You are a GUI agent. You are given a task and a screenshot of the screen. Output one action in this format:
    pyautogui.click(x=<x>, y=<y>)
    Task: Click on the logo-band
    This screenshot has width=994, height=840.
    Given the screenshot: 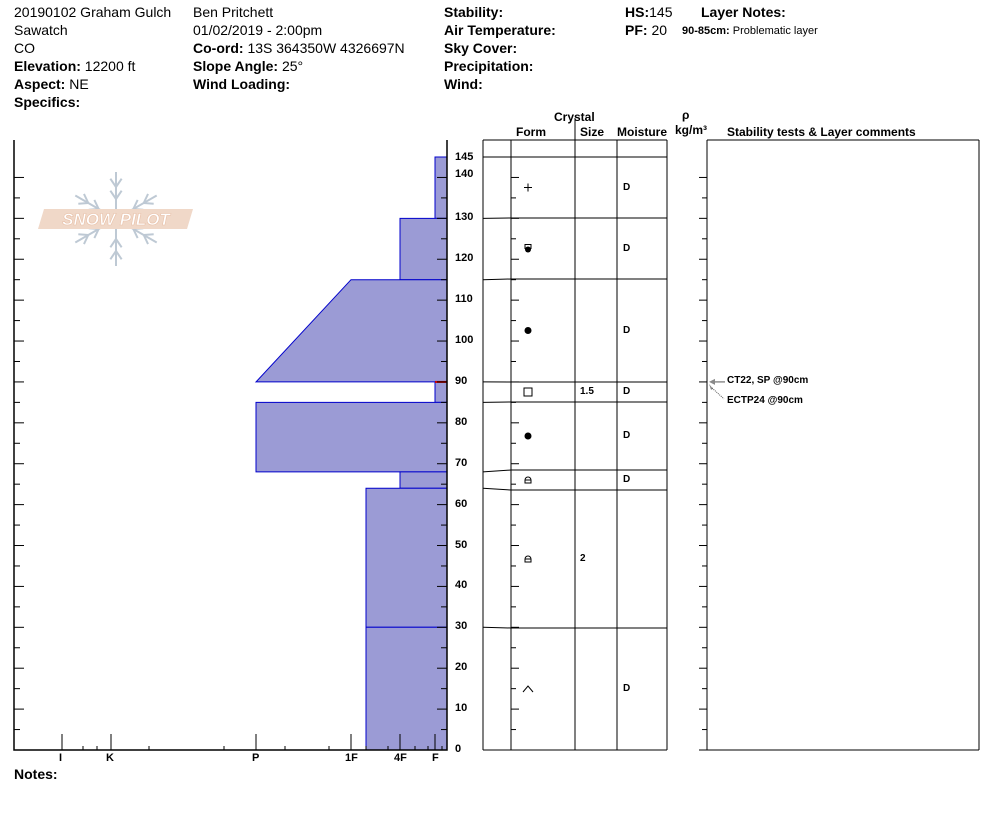 What is the action you would take?
    pyautogui.click(x=115, y=219)
    